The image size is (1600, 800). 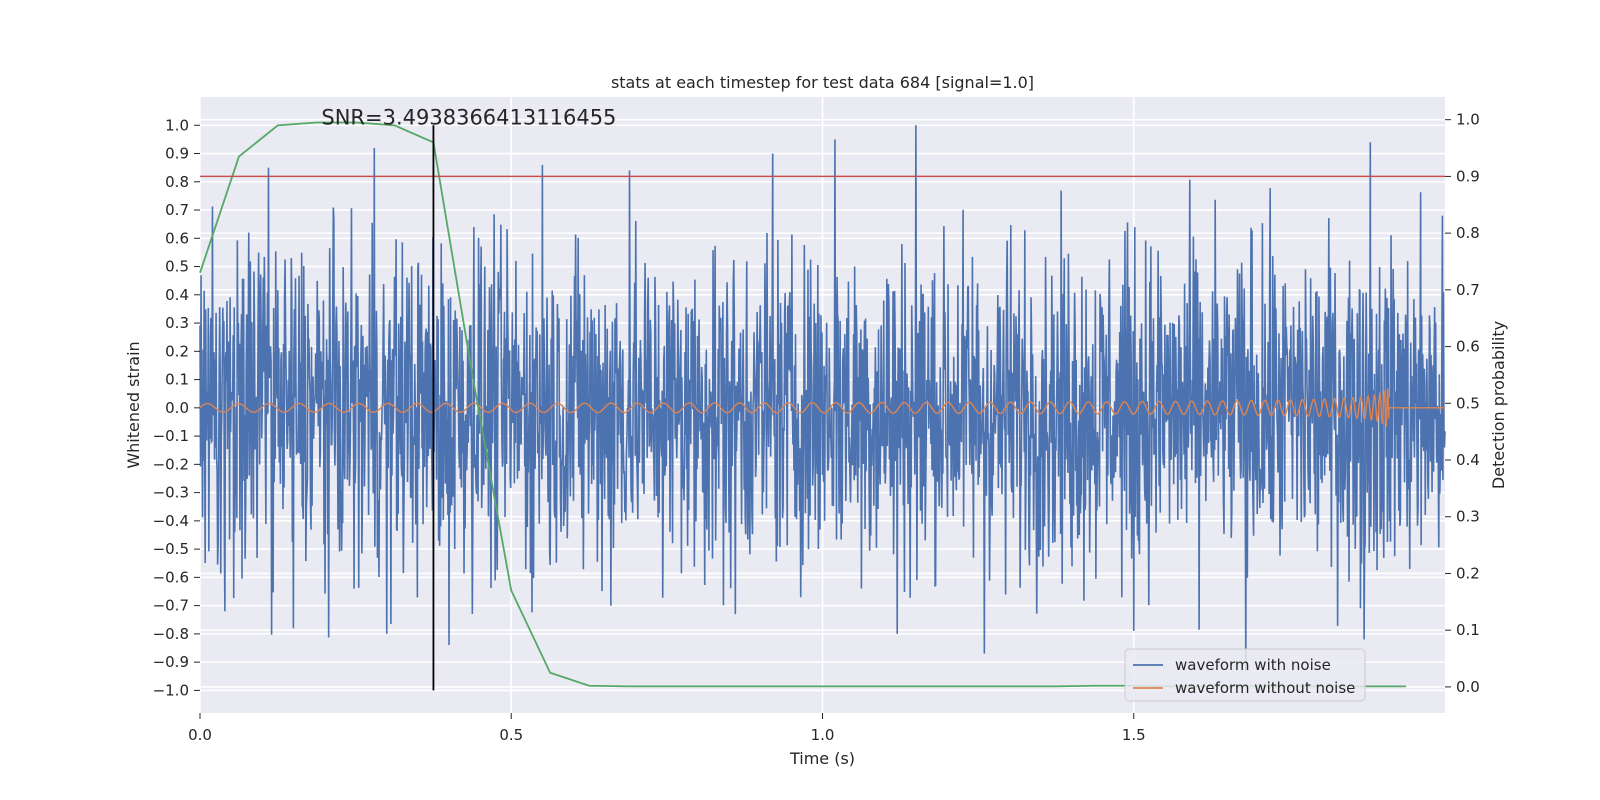 I want to click on y-axis-label-right: Detection probability, so click(x=1498, y=405).